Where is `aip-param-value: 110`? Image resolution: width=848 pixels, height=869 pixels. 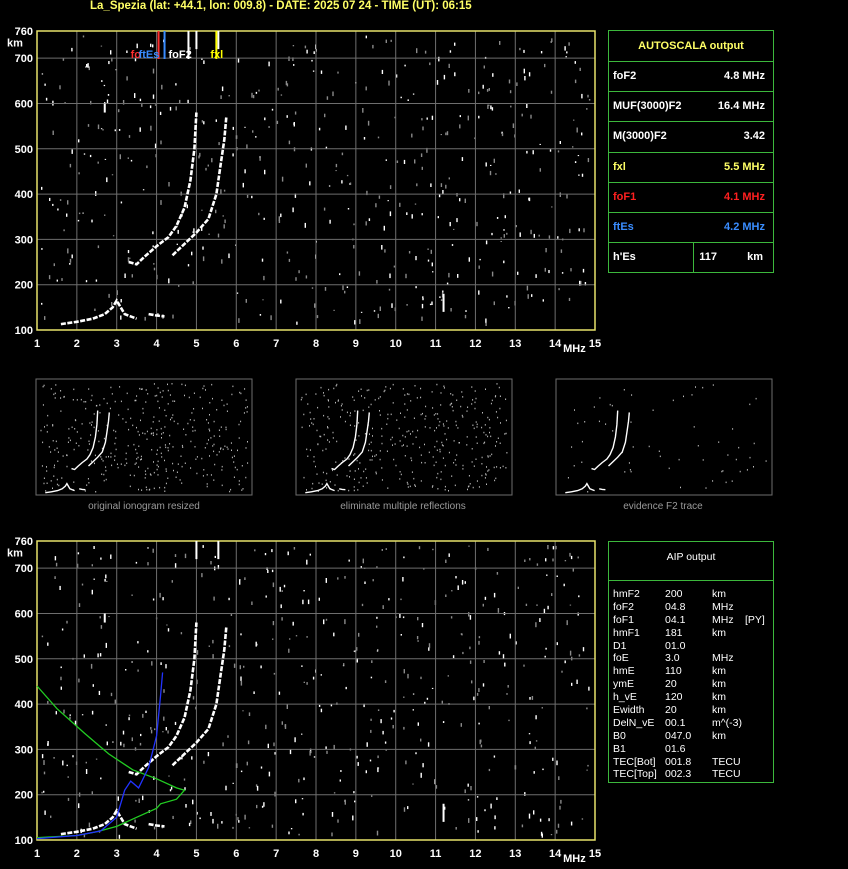
aip-param-value: 110 is located at coordinates (673, 671).